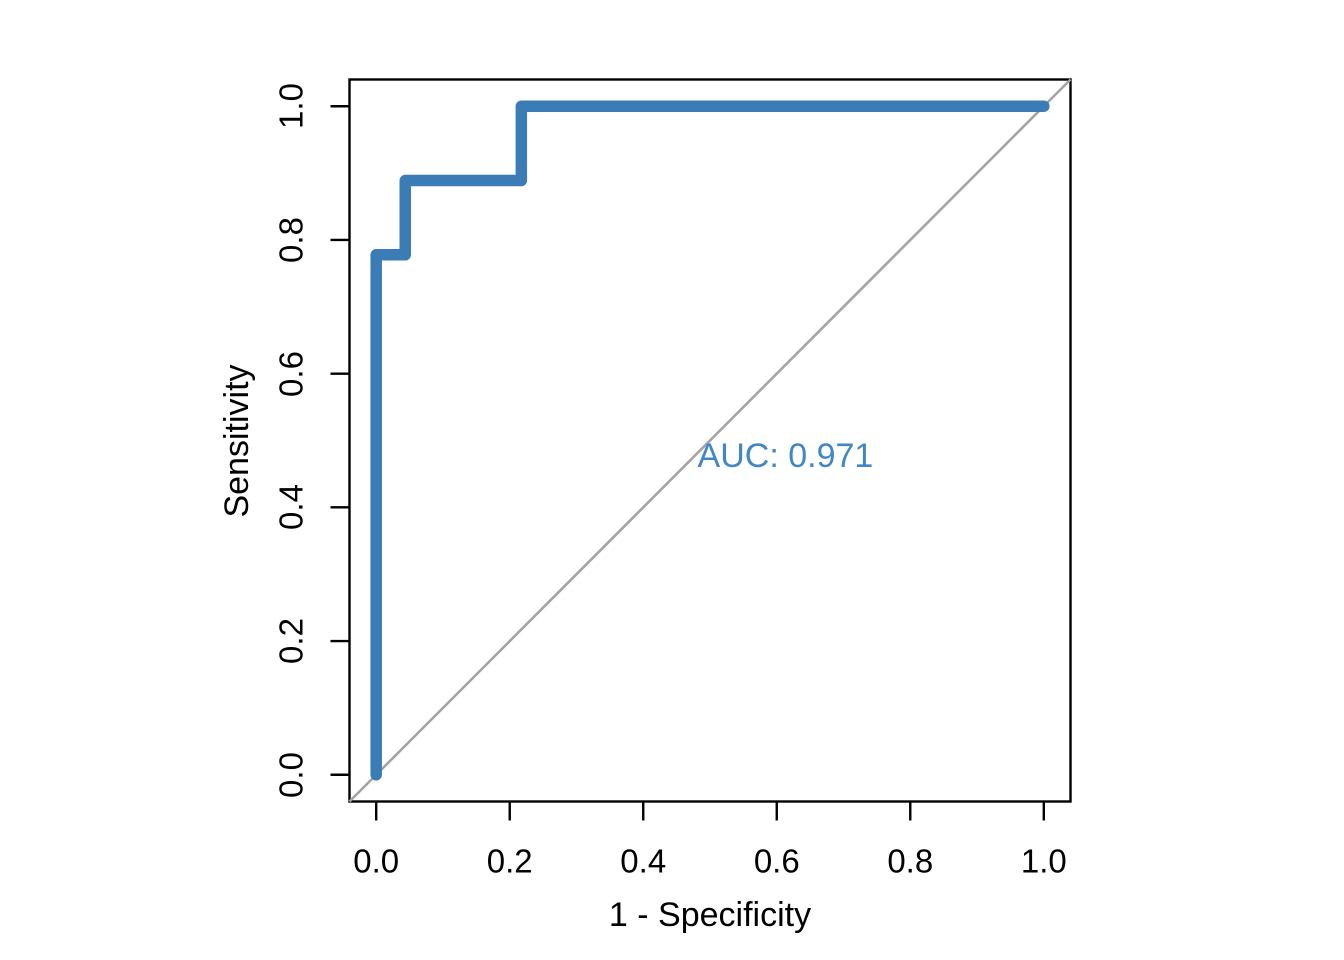 The width and height of the screenshot is (1344, 960). I want to click on x-tick-label: 0.6, so click(776, 861).